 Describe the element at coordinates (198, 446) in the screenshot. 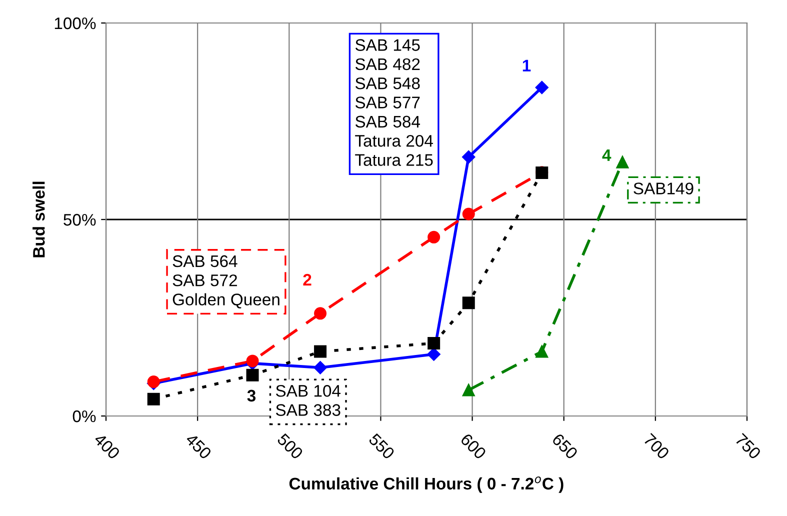

I see `x-tick-label: 450` at that location.